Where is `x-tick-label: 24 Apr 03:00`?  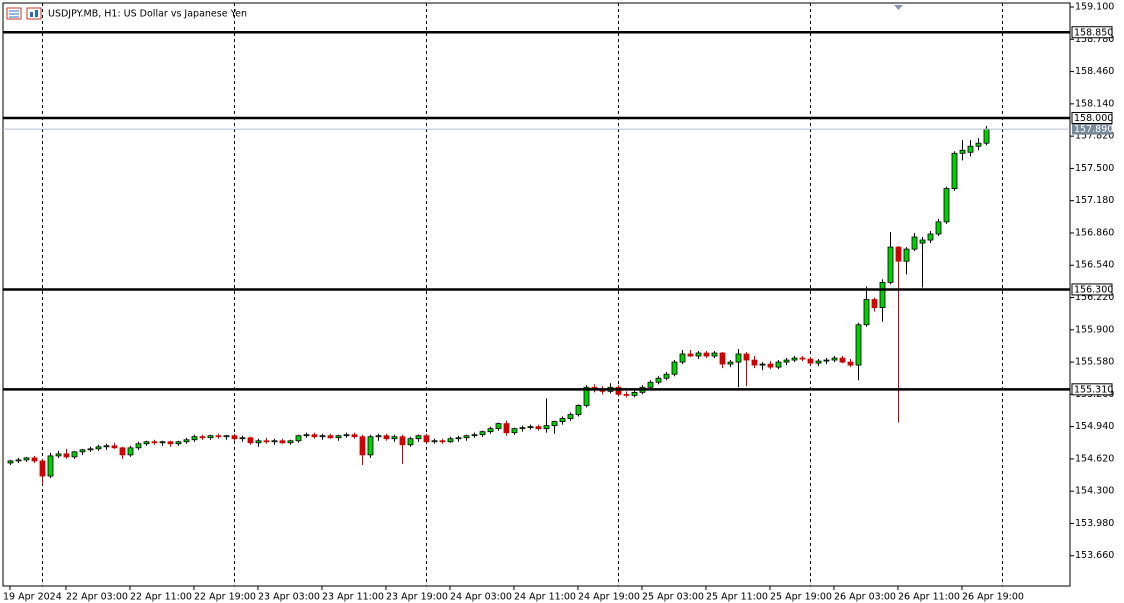 x-tick-label: 24 Apr 03:00 is located at coordinates (481, 597).